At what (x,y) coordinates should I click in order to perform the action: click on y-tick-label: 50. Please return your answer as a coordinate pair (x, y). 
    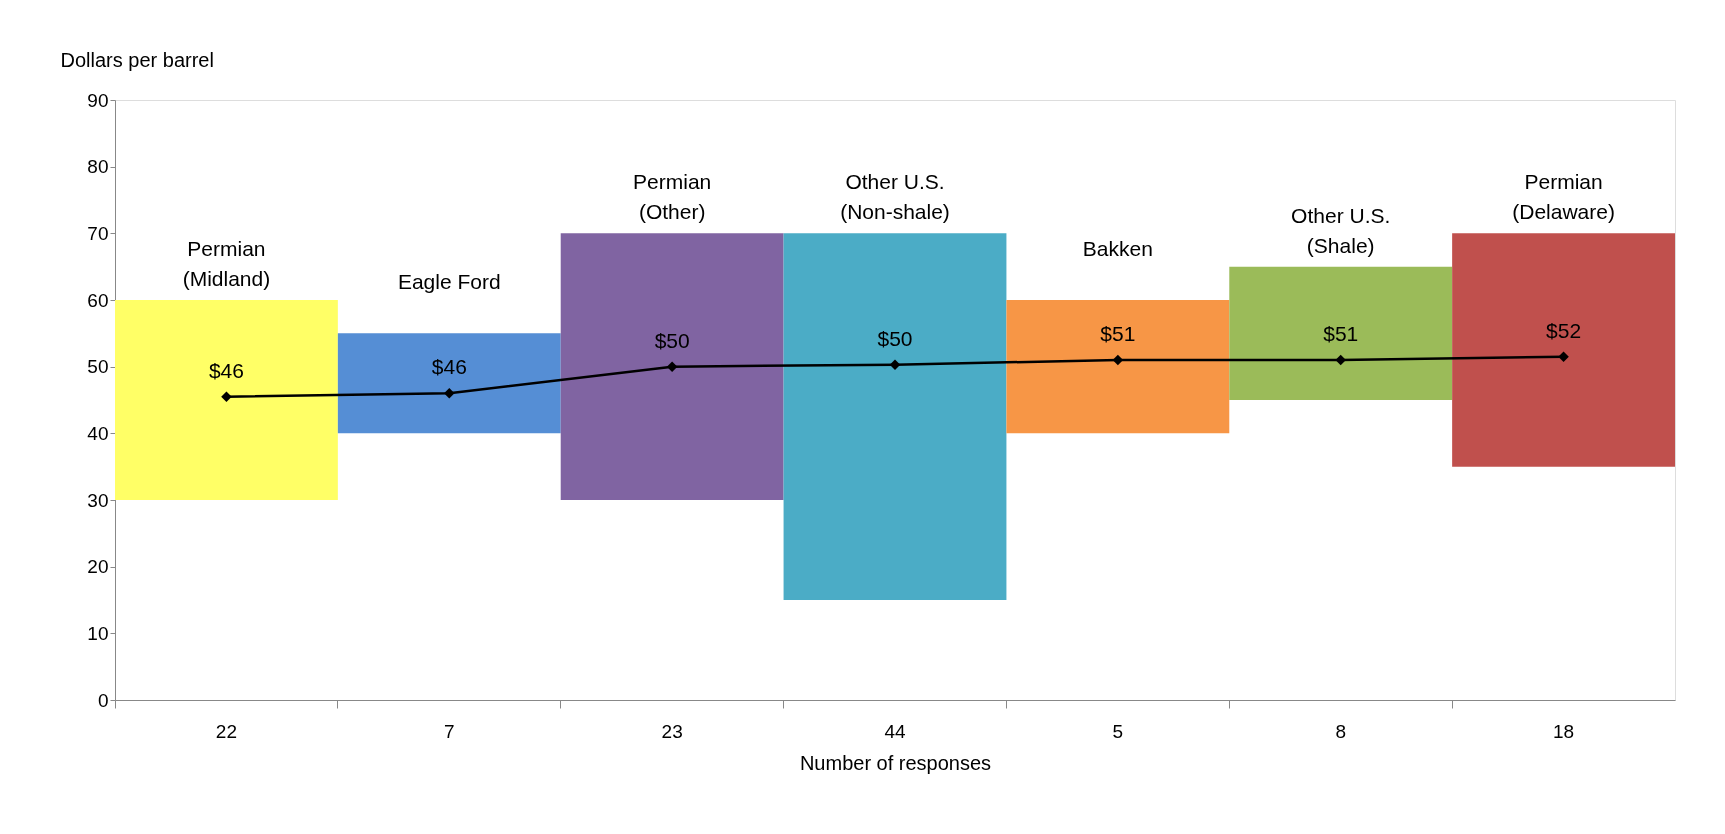
    Looking at the image, I should click on (98, 367).